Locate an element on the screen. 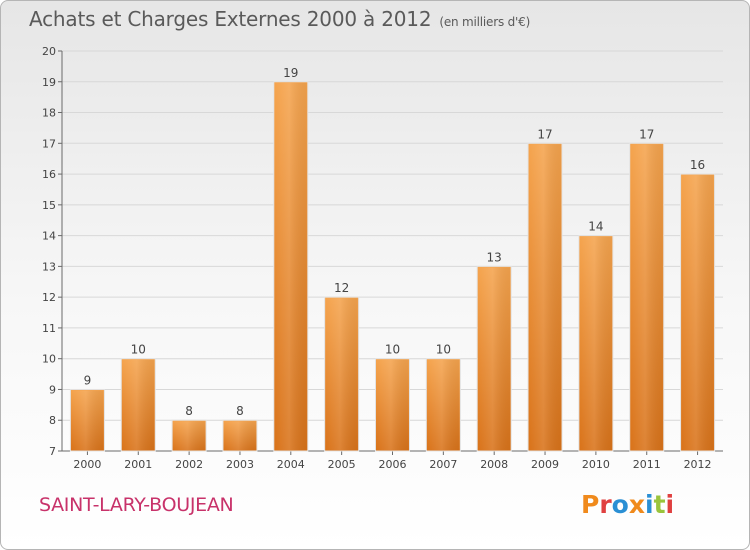  x-tick-label: 2007 is located at coordinates (443, 464).